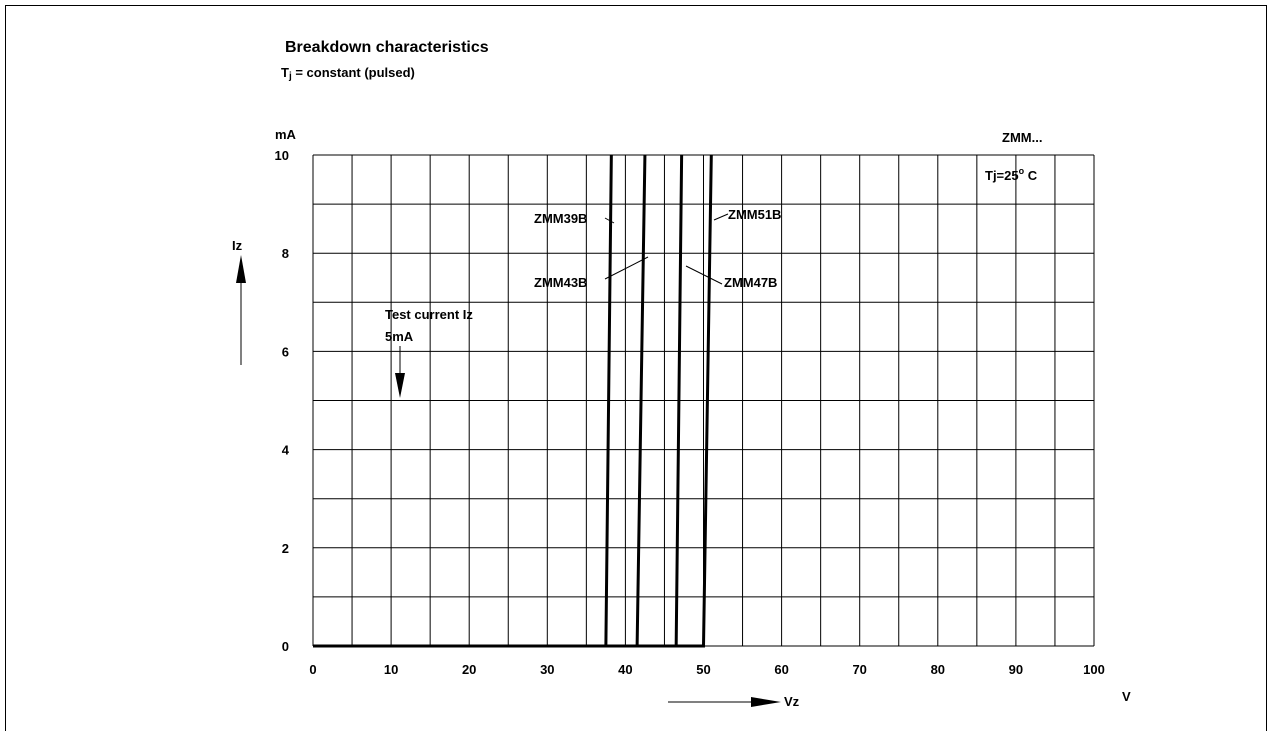 The width and height of the screenshot is (1272, 731). What do you see at coordinates (938, 669) in the screenshot?
I see `x-tick-label: 80` at bounding box center [938, 669].